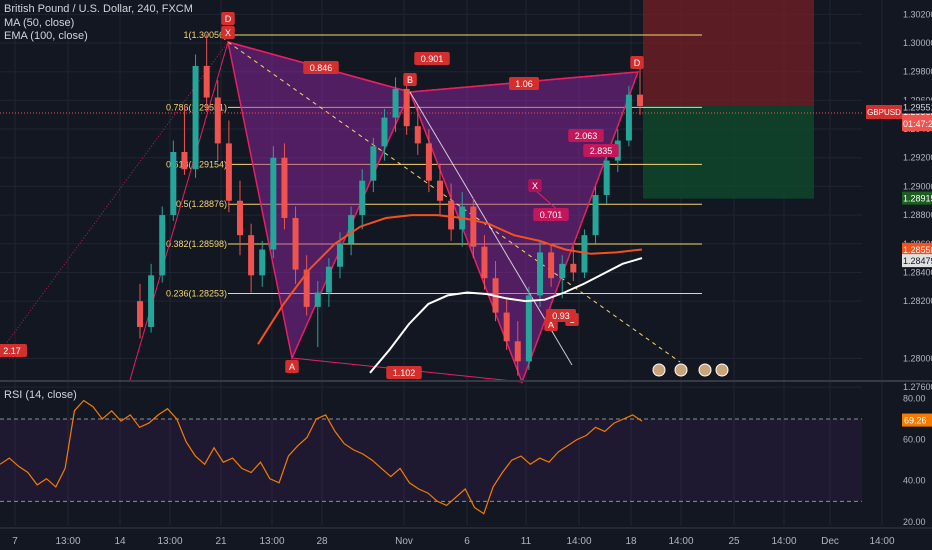 The width and height of the screenshot is (932, 550). Describe the element at coordinates (586, 135) in the screenshot. I see `ratio-label-2063-box` at that location.